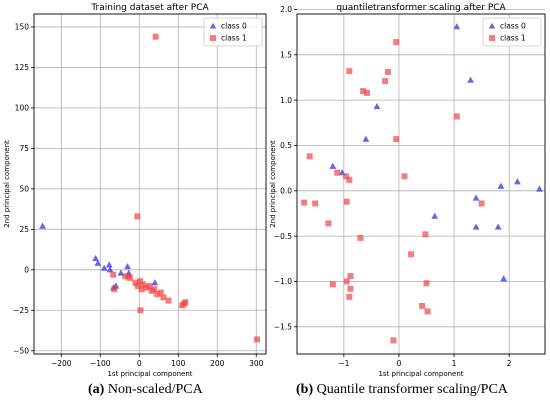  Describe the element at coordinates (96, 389) in the screenshot. I see `caption-a-tag: (a)` at that location.